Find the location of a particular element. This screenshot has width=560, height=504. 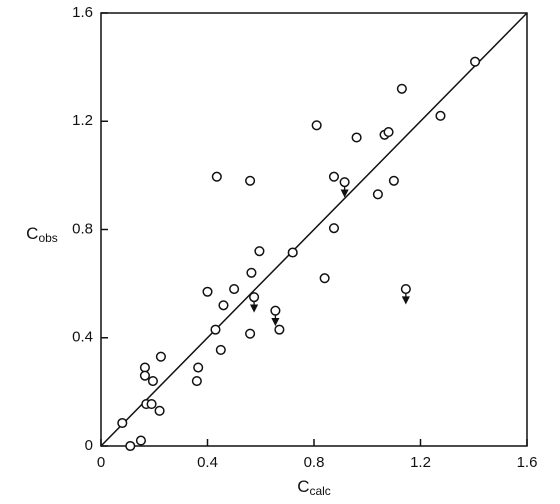

y-label-symbol: C is located at coordinates (32, 233).